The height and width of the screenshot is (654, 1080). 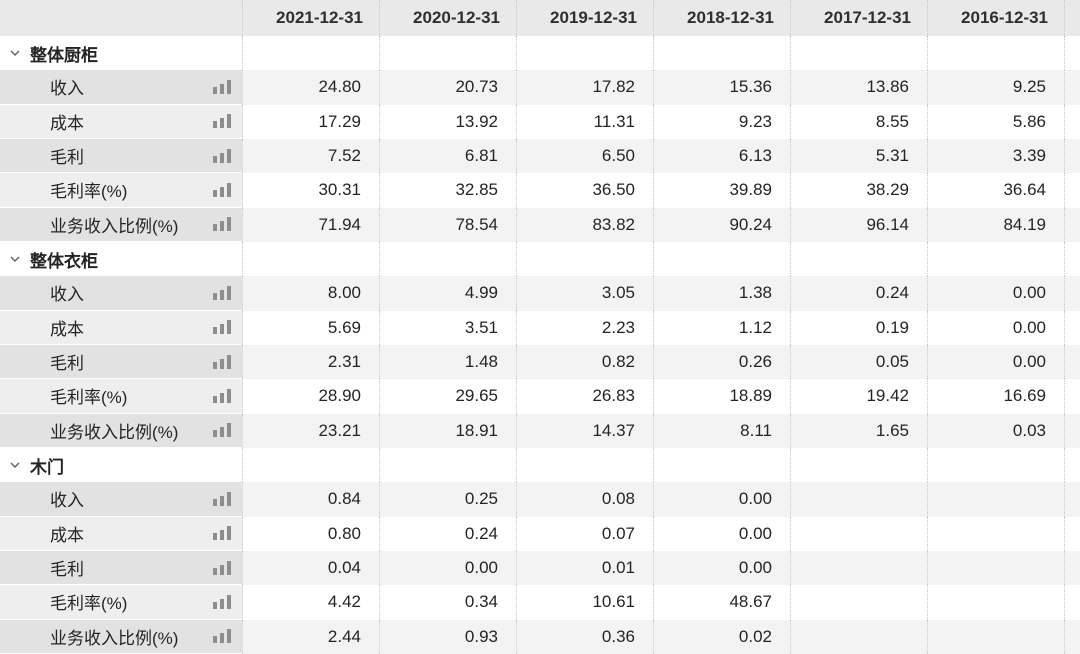 What do you see at coordinates (721, 327) in the screenshot?
I see `value-cell: 1.12` at bounding box center [721, 327].